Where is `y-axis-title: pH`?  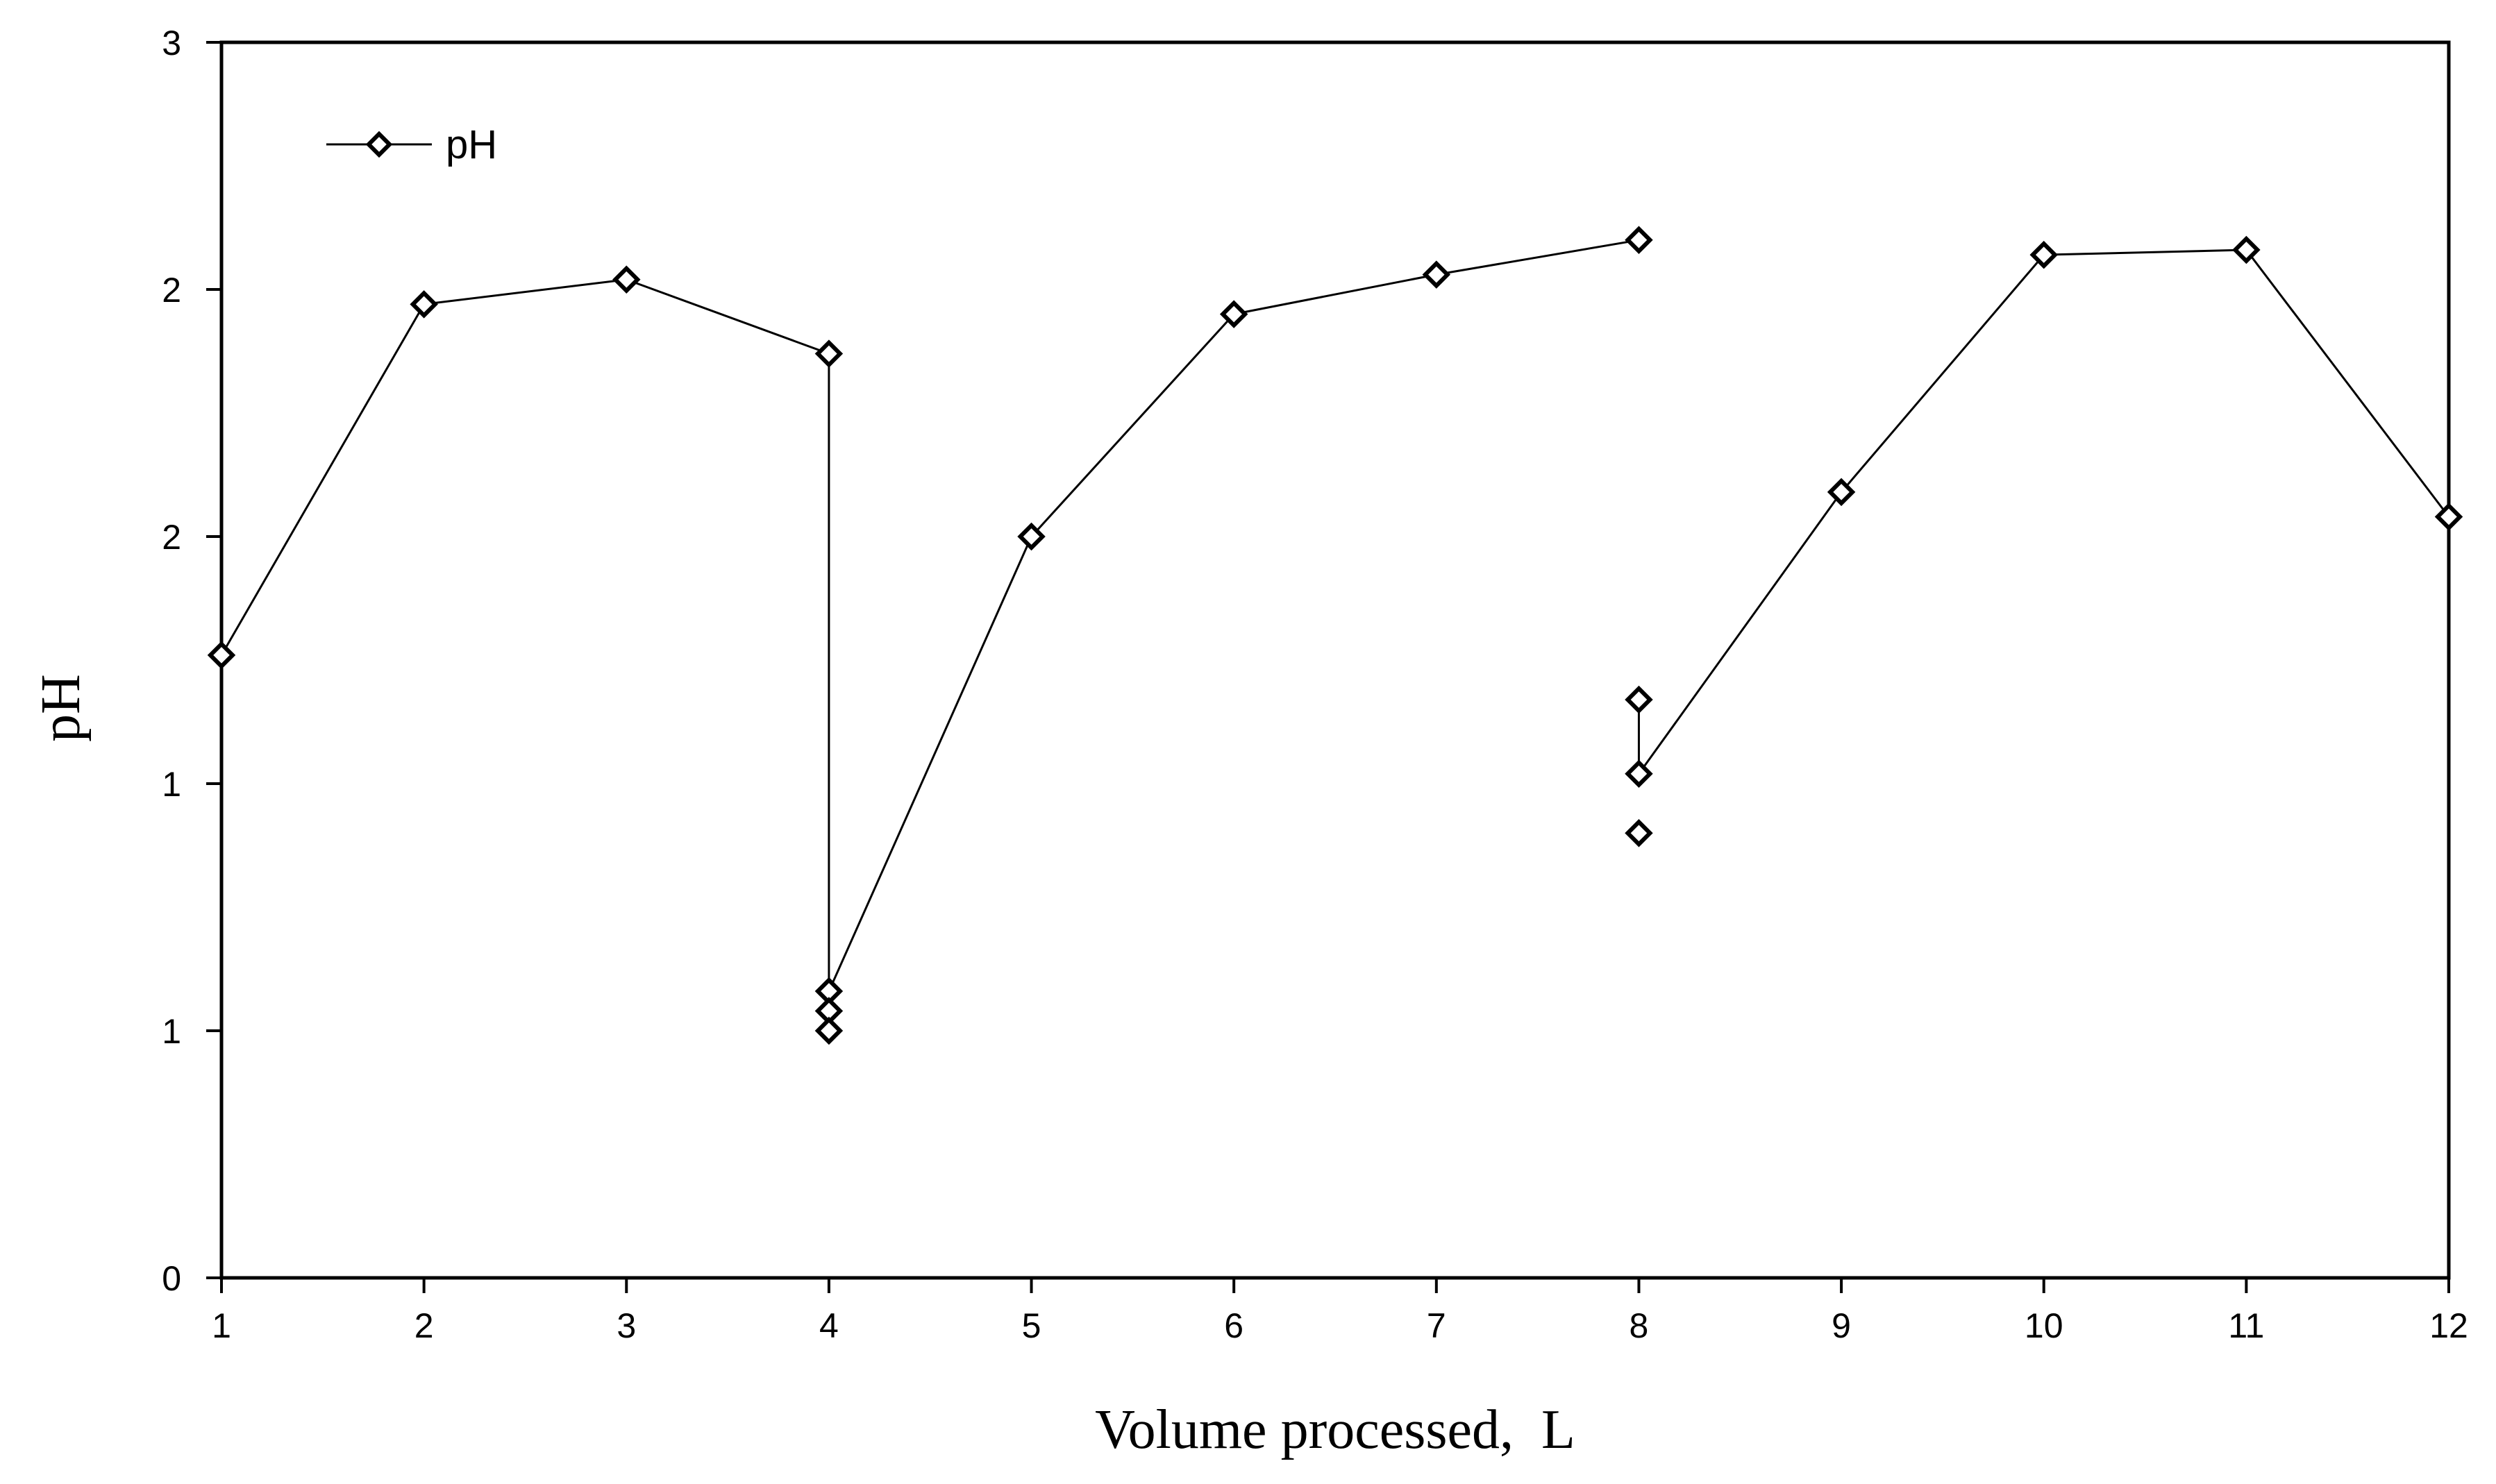 y-axis-title: pH is located at coordinates (61, 708).